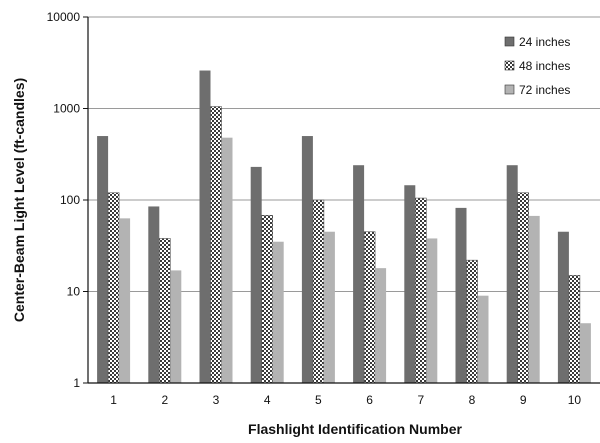 The image size is (600, 443). Describe the element at coordinates (472, 400) in the screenshot. I see `x-tick-label: 8` at that location.